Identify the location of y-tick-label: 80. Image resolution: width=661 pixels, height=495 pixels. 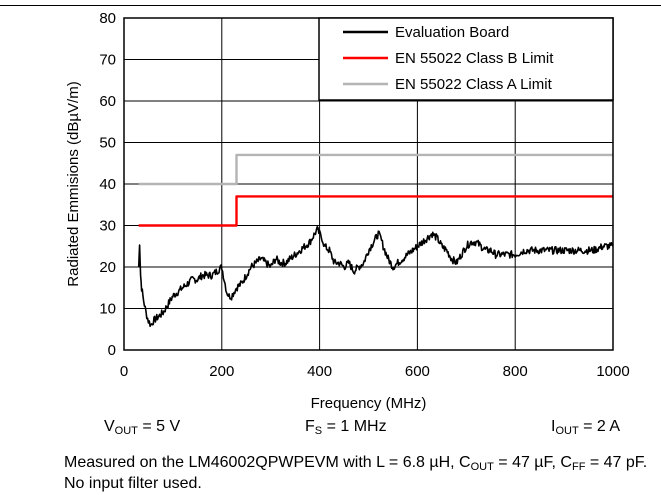
(107, 18).